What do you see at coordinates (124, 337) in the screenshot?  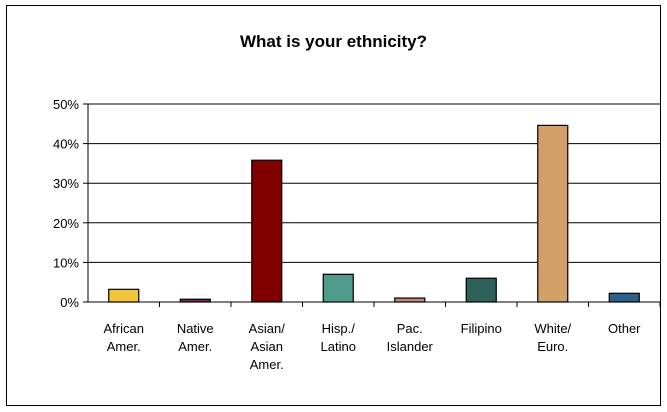 I see `x-category-label: African Amer.` at bounding box center [124, 337].